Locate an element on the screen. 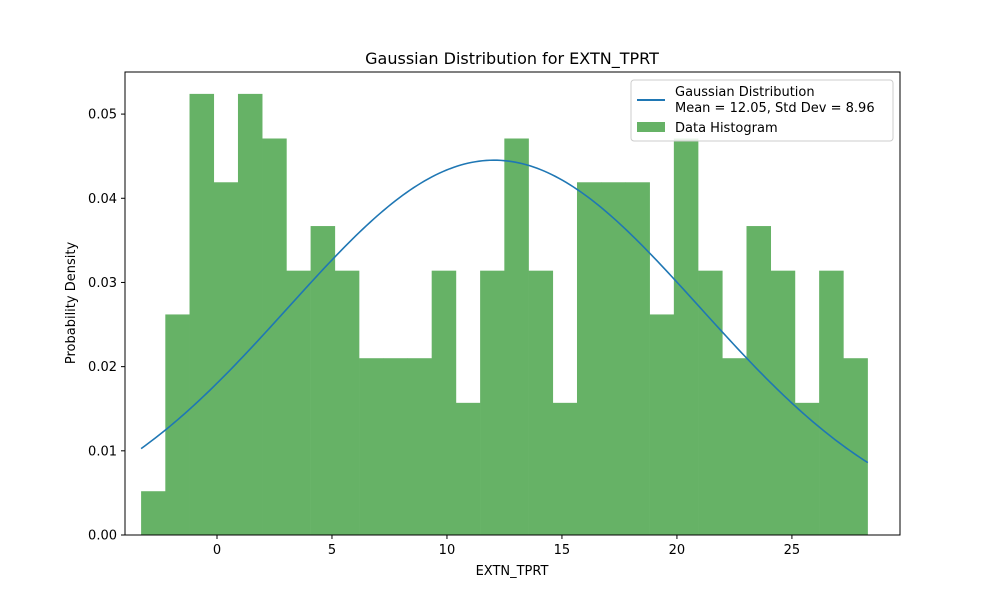 Image resolution: width=1000 pixels, height=600 pixels. y-tick-label: 0.00 is located at coordinates (102, 536).